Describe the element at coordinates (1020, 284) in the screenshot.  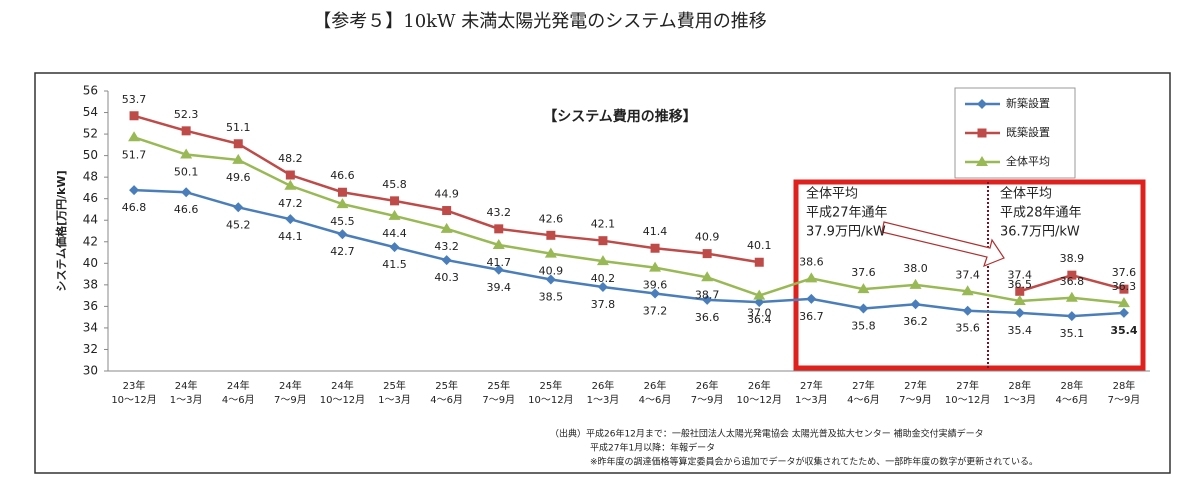
I see `value-label: 36.5` at that location.